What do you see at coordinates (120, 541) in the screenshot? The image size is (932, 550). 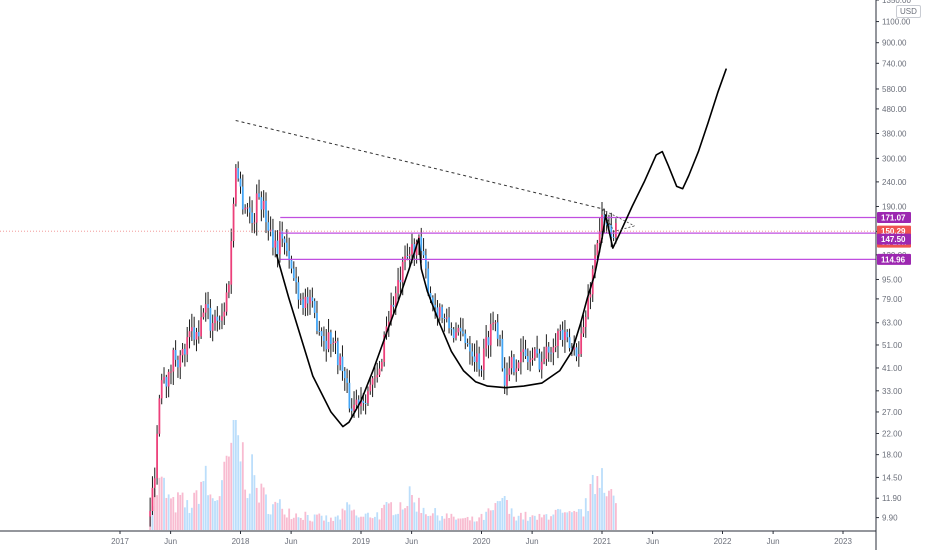 I see `time-tick-label: 2017` at bounding box center [120, 541].